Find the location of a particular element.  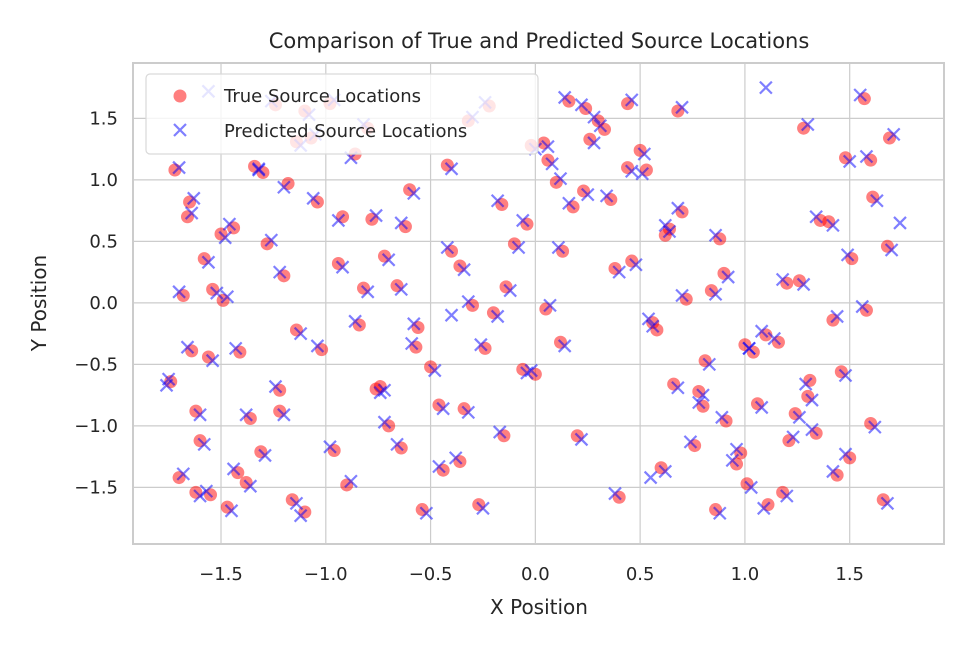

x-tick-label: 0.0 is located at coordinates (535, 574).